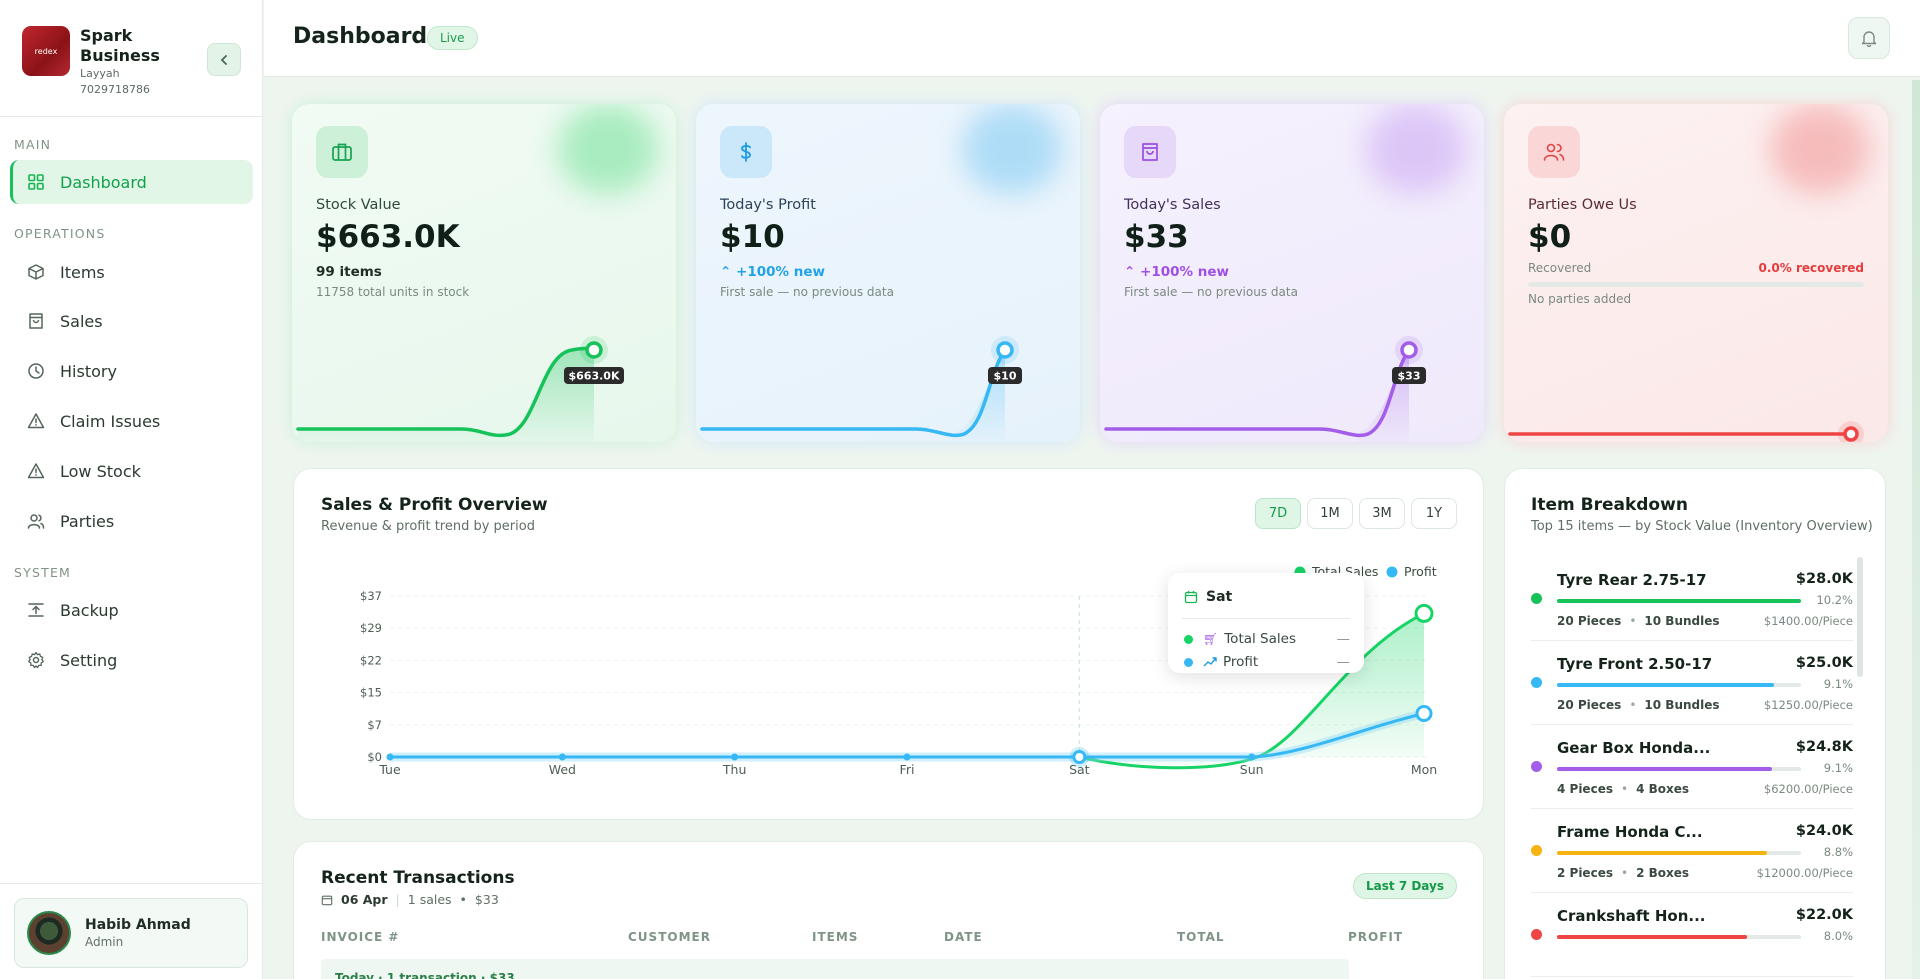 This screenshot has height=979, width=1920. I want to click on cart-icon: 🛒︎, so click(1211, 639).